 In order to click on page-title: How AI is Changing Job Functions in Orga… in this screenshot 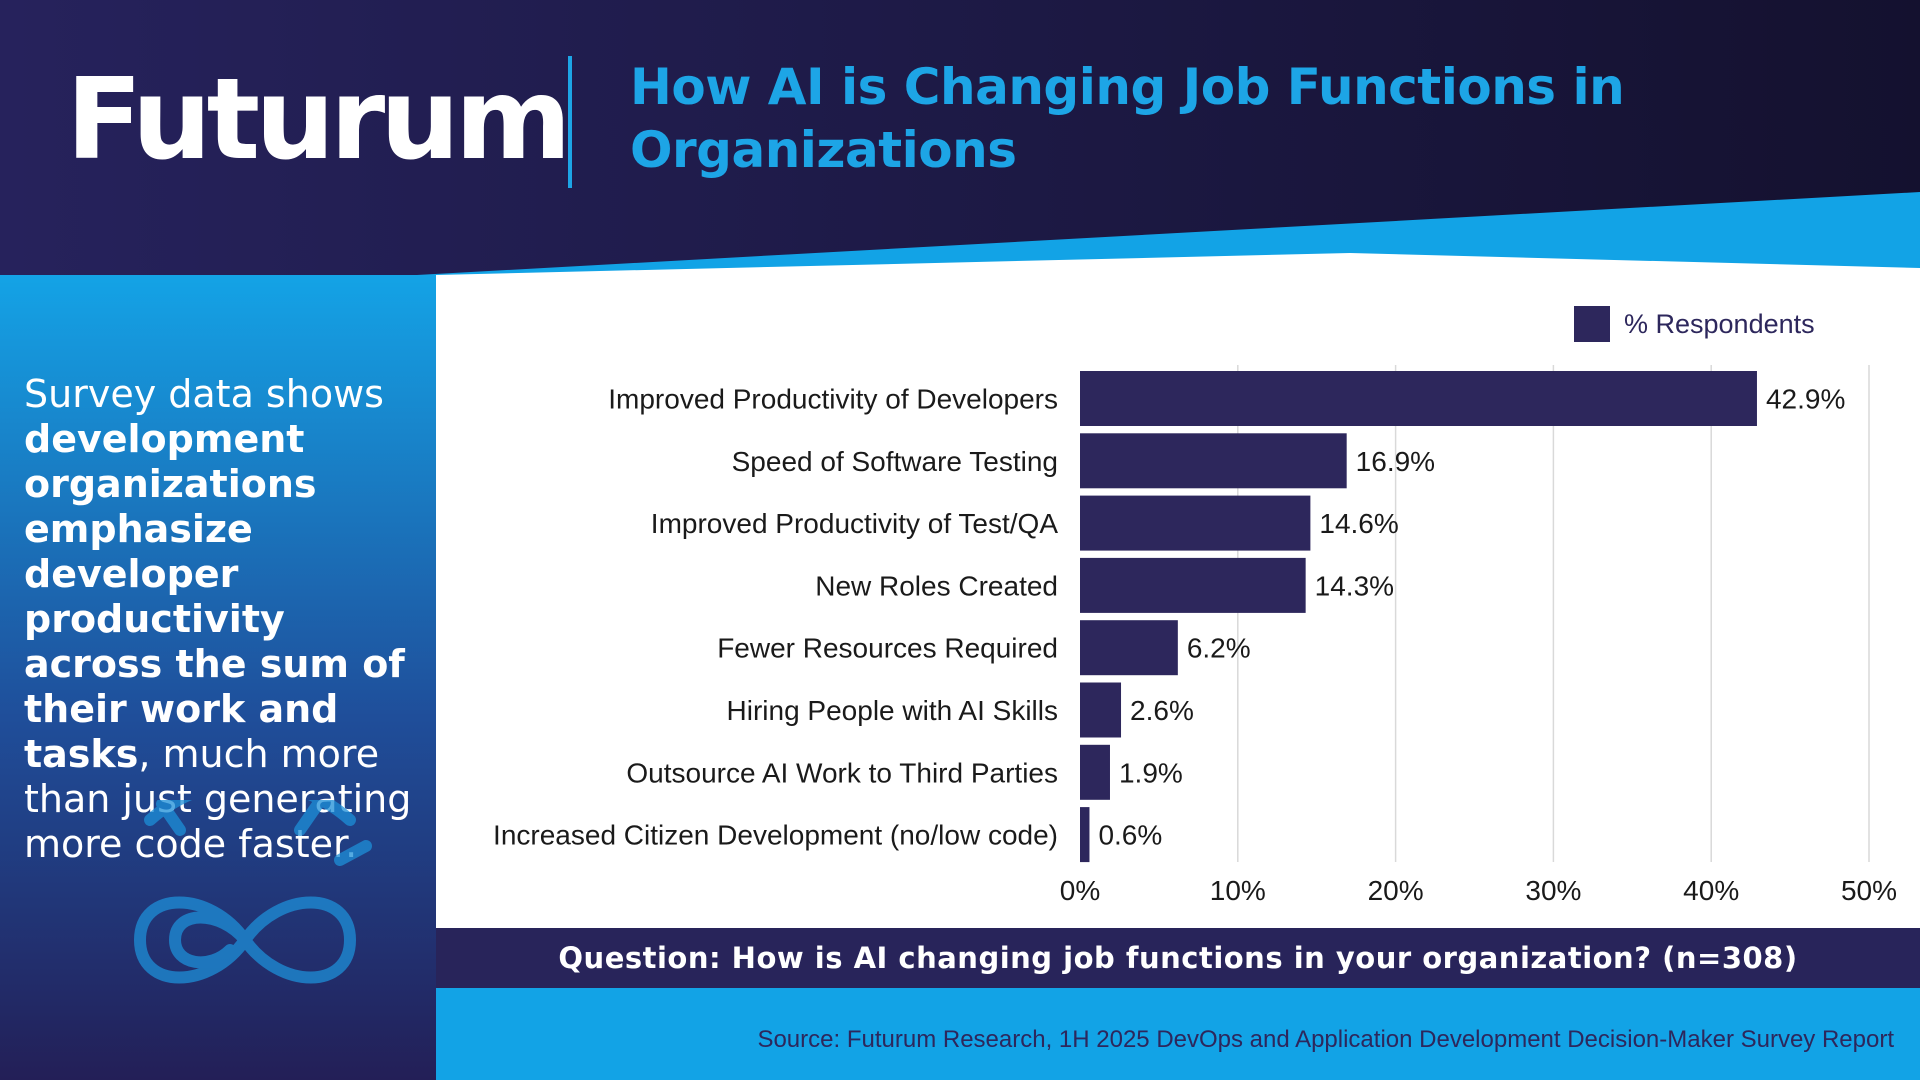, I will do `click(1127, 118)`.